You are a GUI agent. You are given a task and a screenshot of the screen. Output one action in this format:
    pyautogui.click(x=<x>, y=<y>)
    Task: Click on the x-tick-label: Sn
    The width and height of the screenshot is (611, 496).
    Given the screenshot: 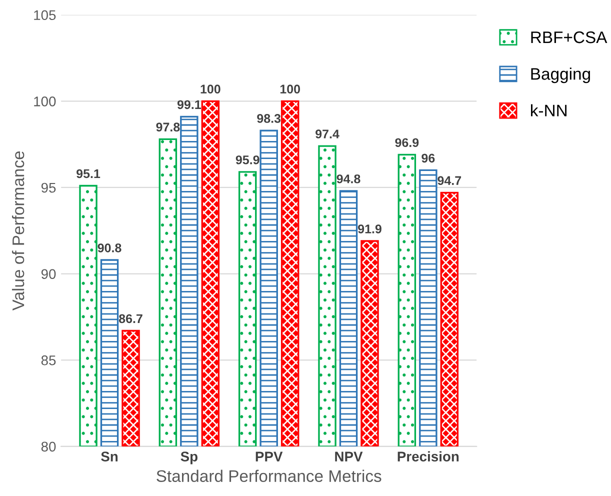 What is the action you would take?
    pyautogui.click(x=109, y=457)
    